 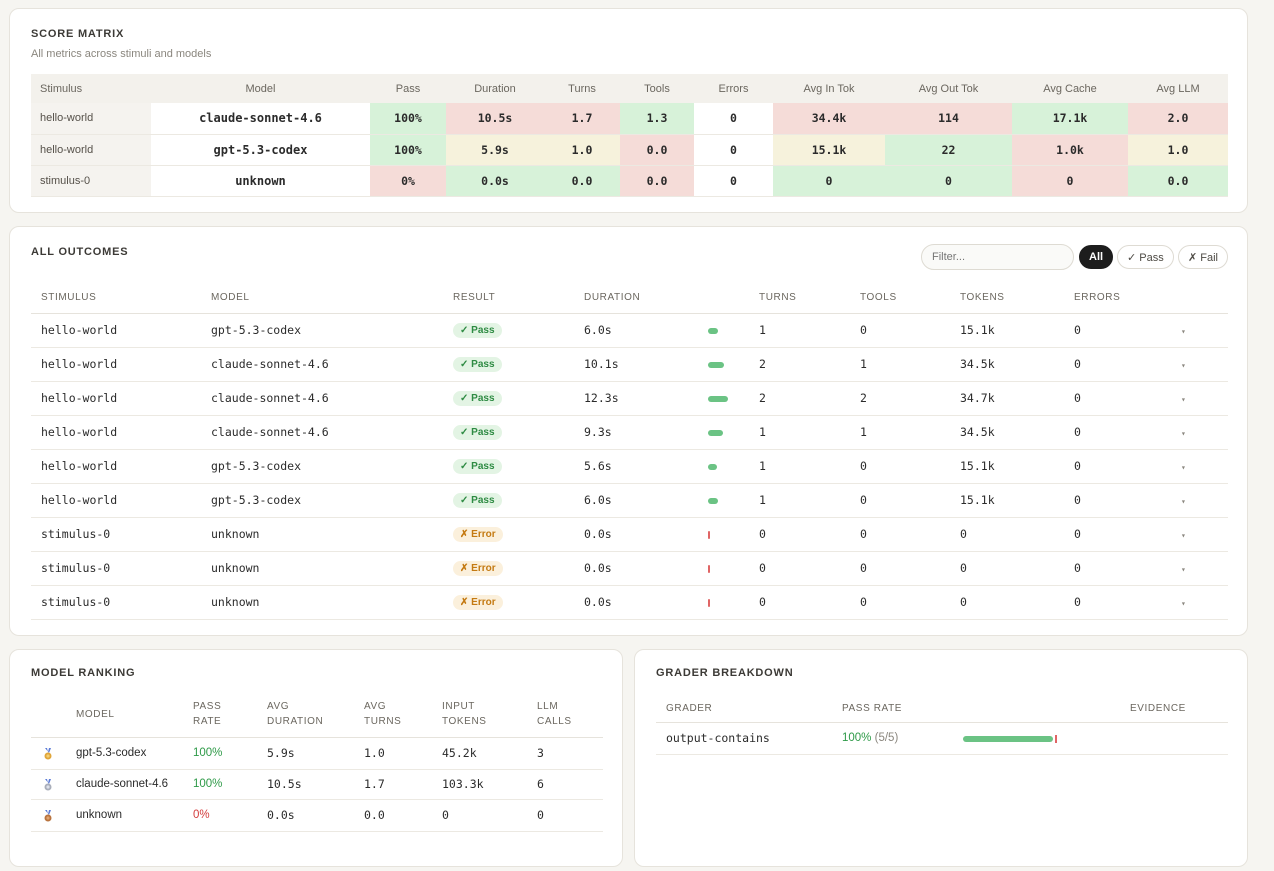 I want to click on ranking-header-avg-duration-line2: DURATION, so click(x=295, y=721).